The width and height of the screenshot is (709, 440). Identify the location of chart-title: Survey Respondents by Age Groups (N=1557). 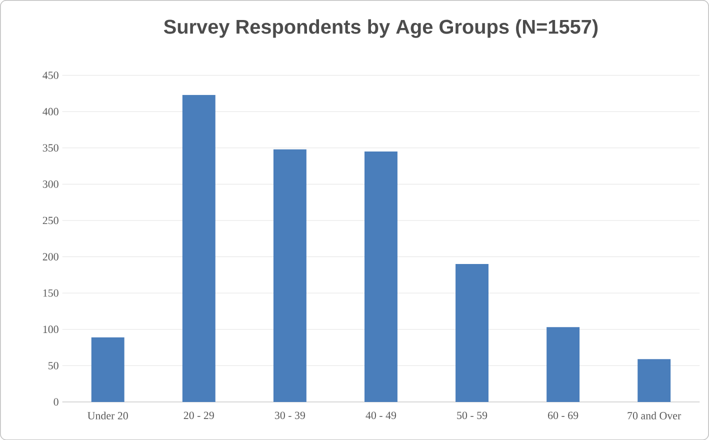
(381, 28).